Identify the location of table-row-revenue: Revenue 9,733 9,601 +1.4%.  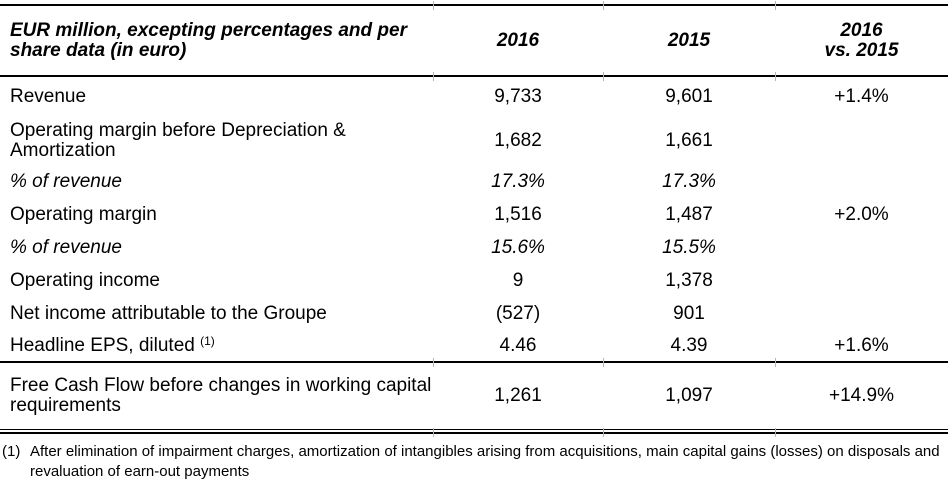
(474, 96).